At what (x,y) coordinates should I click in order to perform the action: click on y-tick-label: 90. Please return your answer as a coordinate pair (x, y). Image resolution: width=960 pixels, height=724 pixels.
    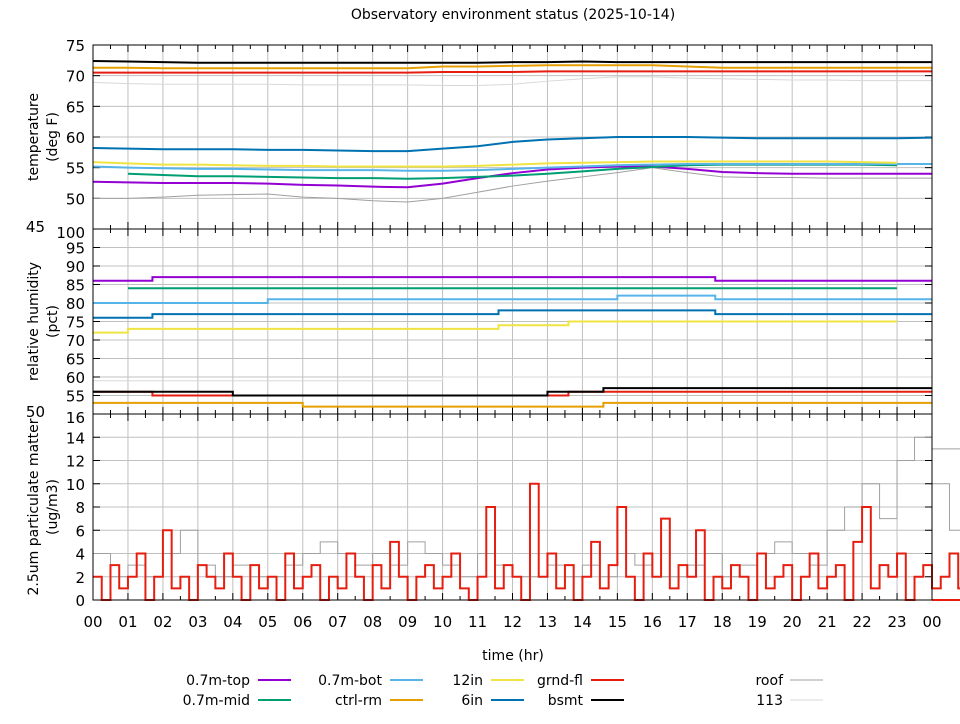
    Looking at the image, I should click on (75, 267).